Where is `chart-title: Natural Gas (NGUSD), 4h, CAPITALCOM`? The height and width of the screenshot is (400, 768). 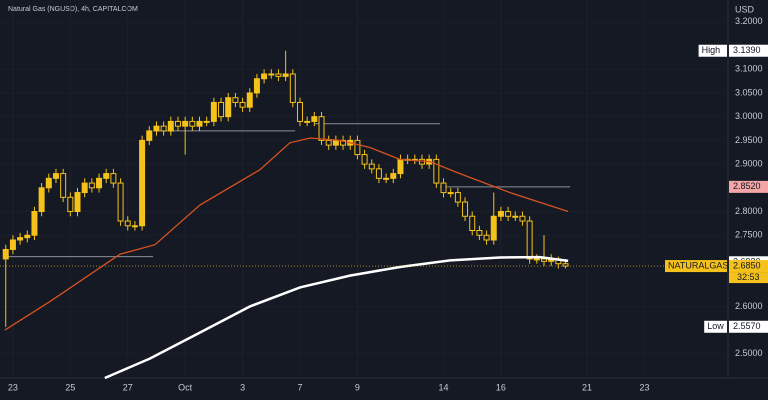 chart-title: Natural Gas (NGUSD), 4h, CAPITALCOM is located at coordinates (73, 9).